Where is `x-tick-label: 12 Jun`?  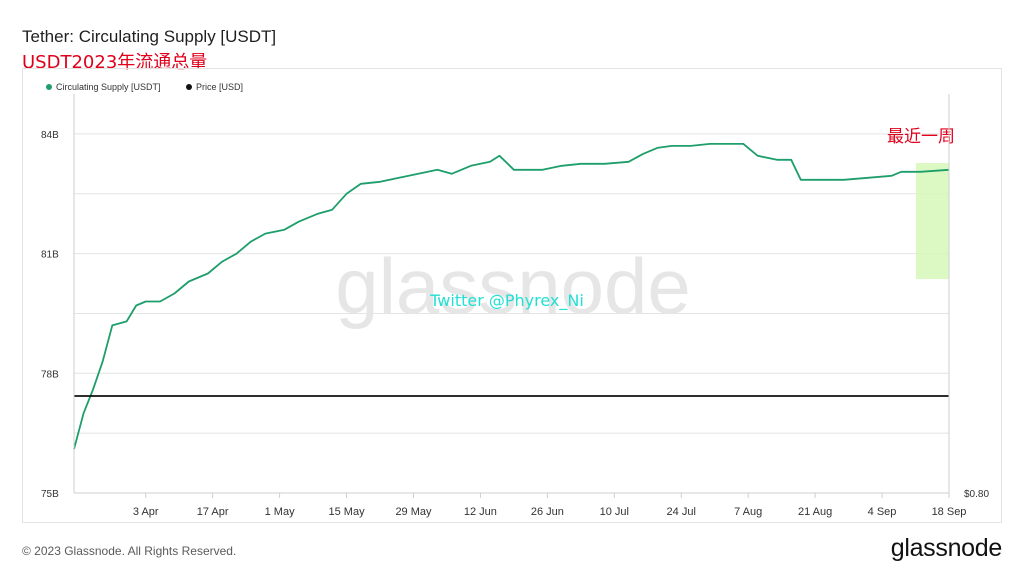 x-tick-label: 12 Jun is located at coordinates (480, 512).